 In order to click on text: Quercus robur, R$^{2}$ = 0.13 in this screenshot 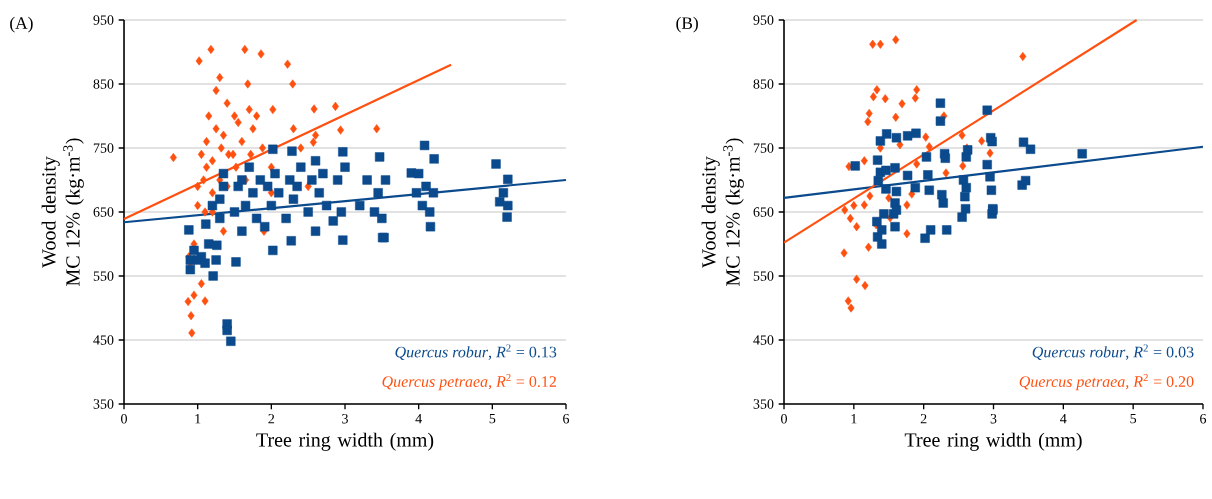, I will do `click(476, 352)`.